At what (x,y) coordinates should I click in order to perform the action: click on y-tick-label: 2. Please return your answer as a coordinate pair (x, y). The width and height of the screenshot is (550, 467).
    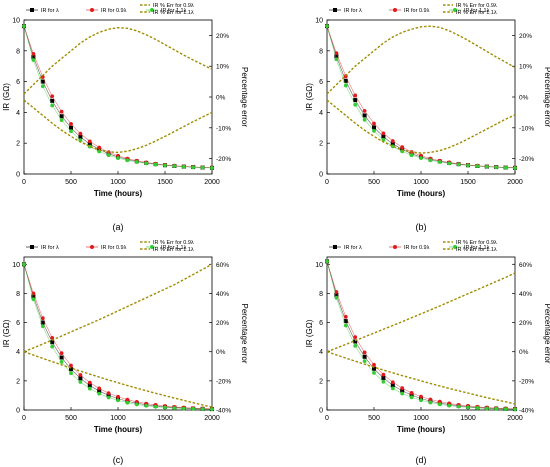
    Looking at the image, I should click on (18, 381).